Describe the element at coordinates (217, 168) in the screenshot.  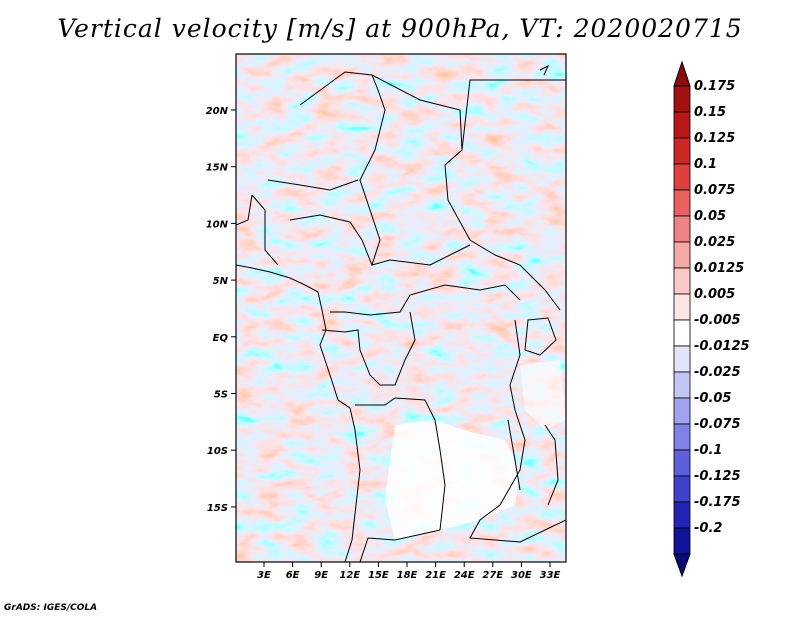
I see `lat-tick-label: 15N` at that location.